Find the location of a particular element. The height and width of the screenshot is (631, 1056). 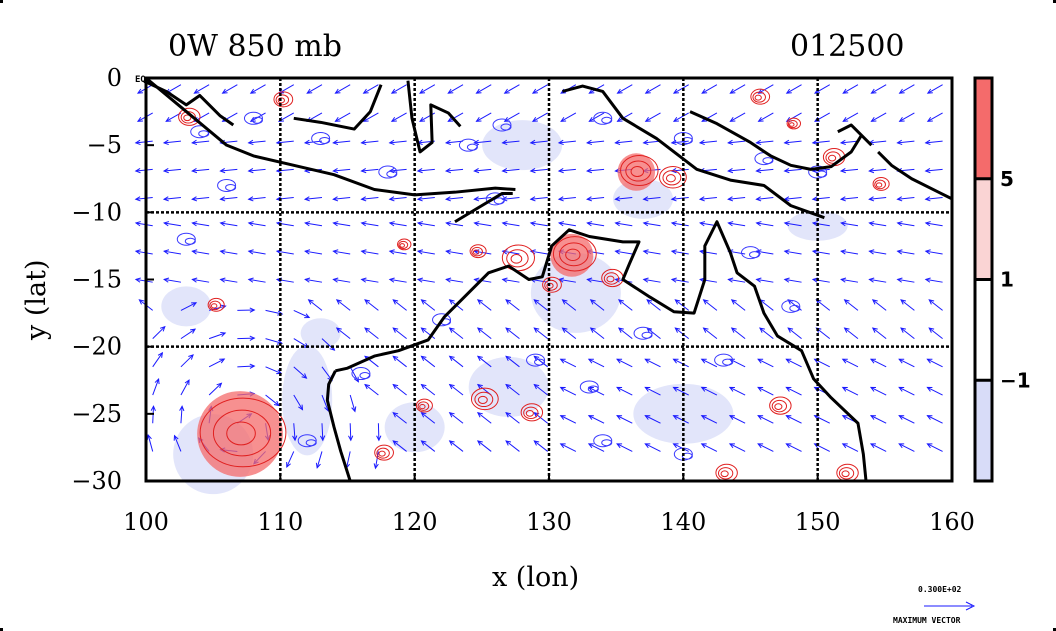

y-tick-label: 0 is located at coordinates (114, 78).